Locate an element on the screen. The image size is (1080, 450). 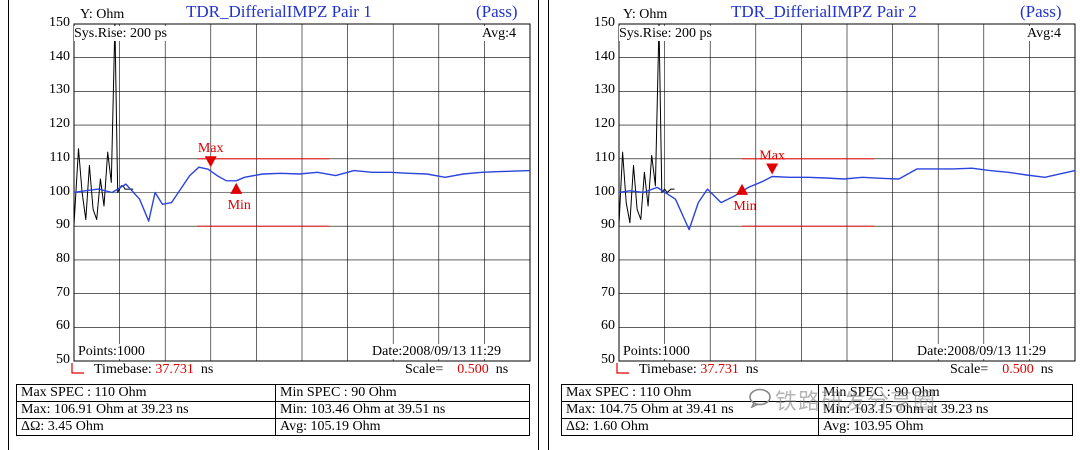
max-value: Max: 106.91 Ohm at 39.23 ns is located at coordinates (146, 410).